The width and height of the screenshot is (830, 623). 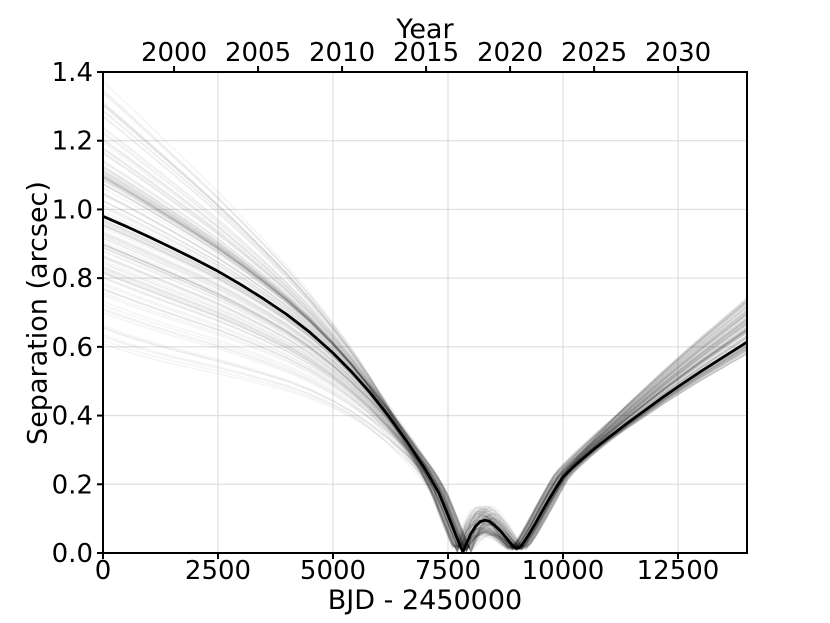 What do you see at coordinates (38, 313) in the screenshot?
I see `y-axis-label: Separation (arcsec)` at bounding box center [38, 313].